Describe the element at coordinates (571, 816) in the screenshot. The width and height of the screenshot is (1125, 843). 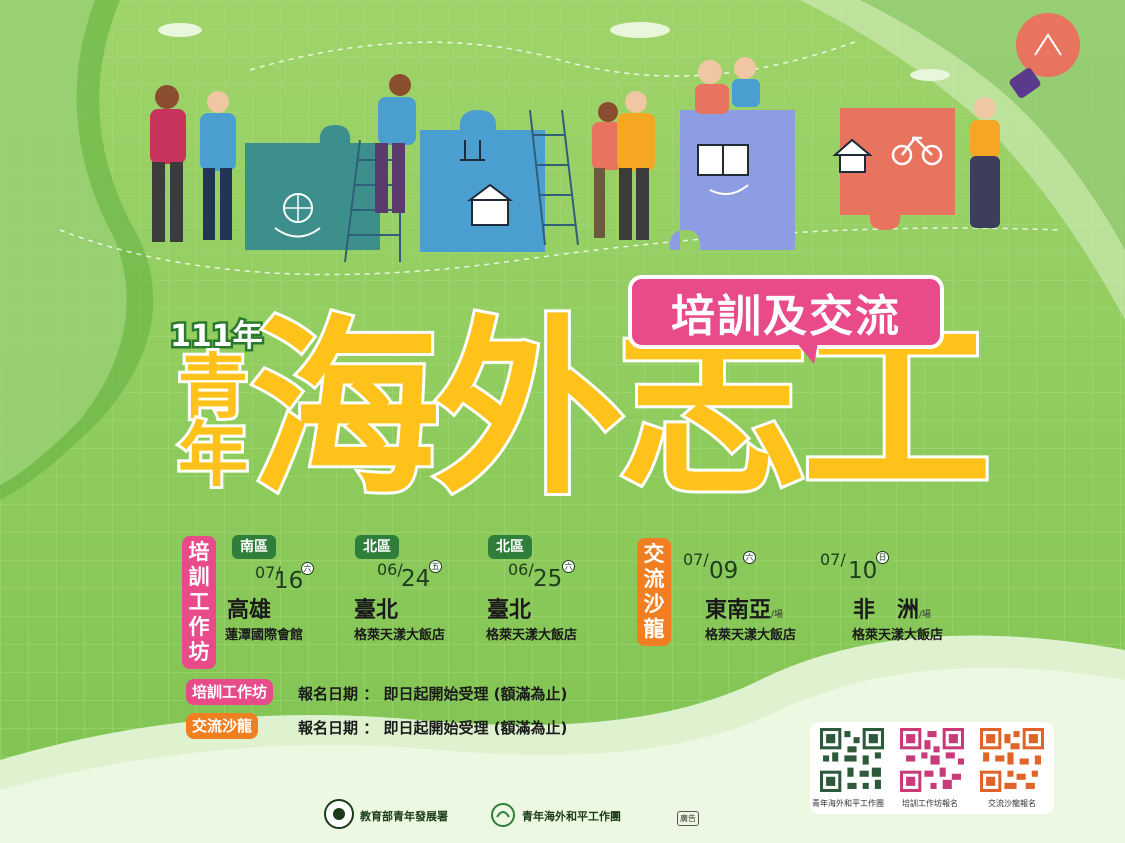
I see `footer-org2: 青年海外和平工作團` at that location.